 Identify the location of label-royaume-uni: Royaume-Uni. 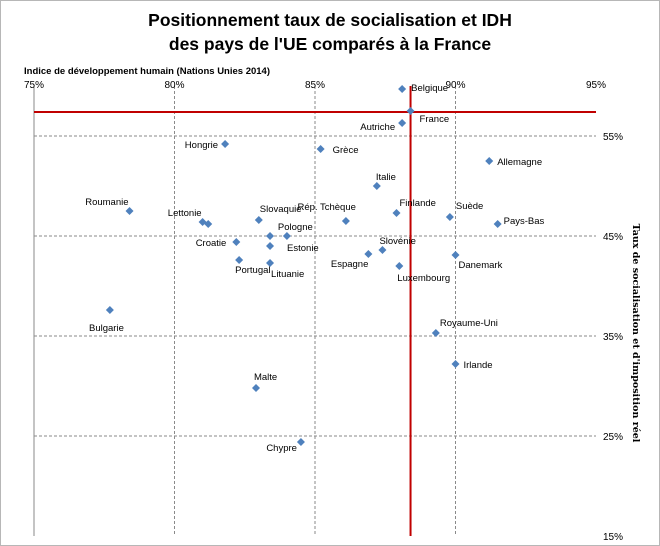
(469, 323).